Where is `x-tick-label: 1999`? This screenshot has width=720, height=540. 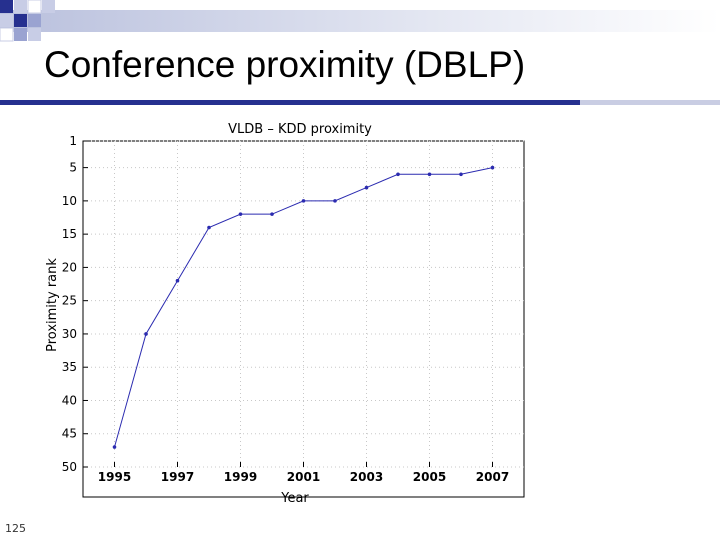 x-tick-label: 1999 is located at coordinates (240, 477).